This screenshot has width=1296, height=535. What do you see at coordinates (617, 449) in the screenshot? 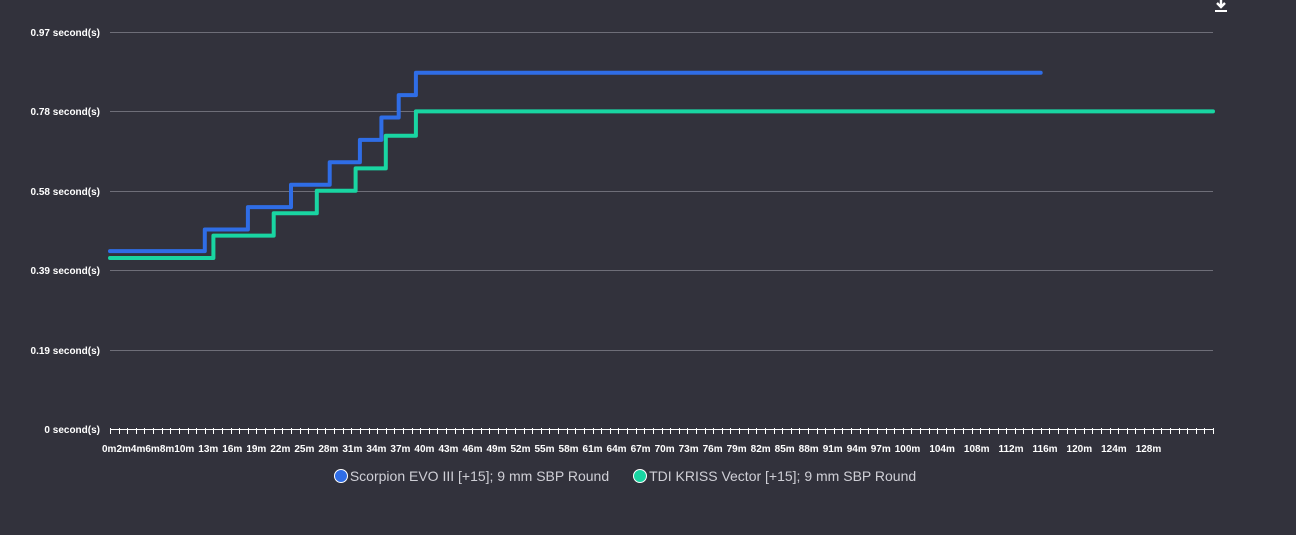
I see `x-tick-label: 64m` at bounding box center [617, 449].